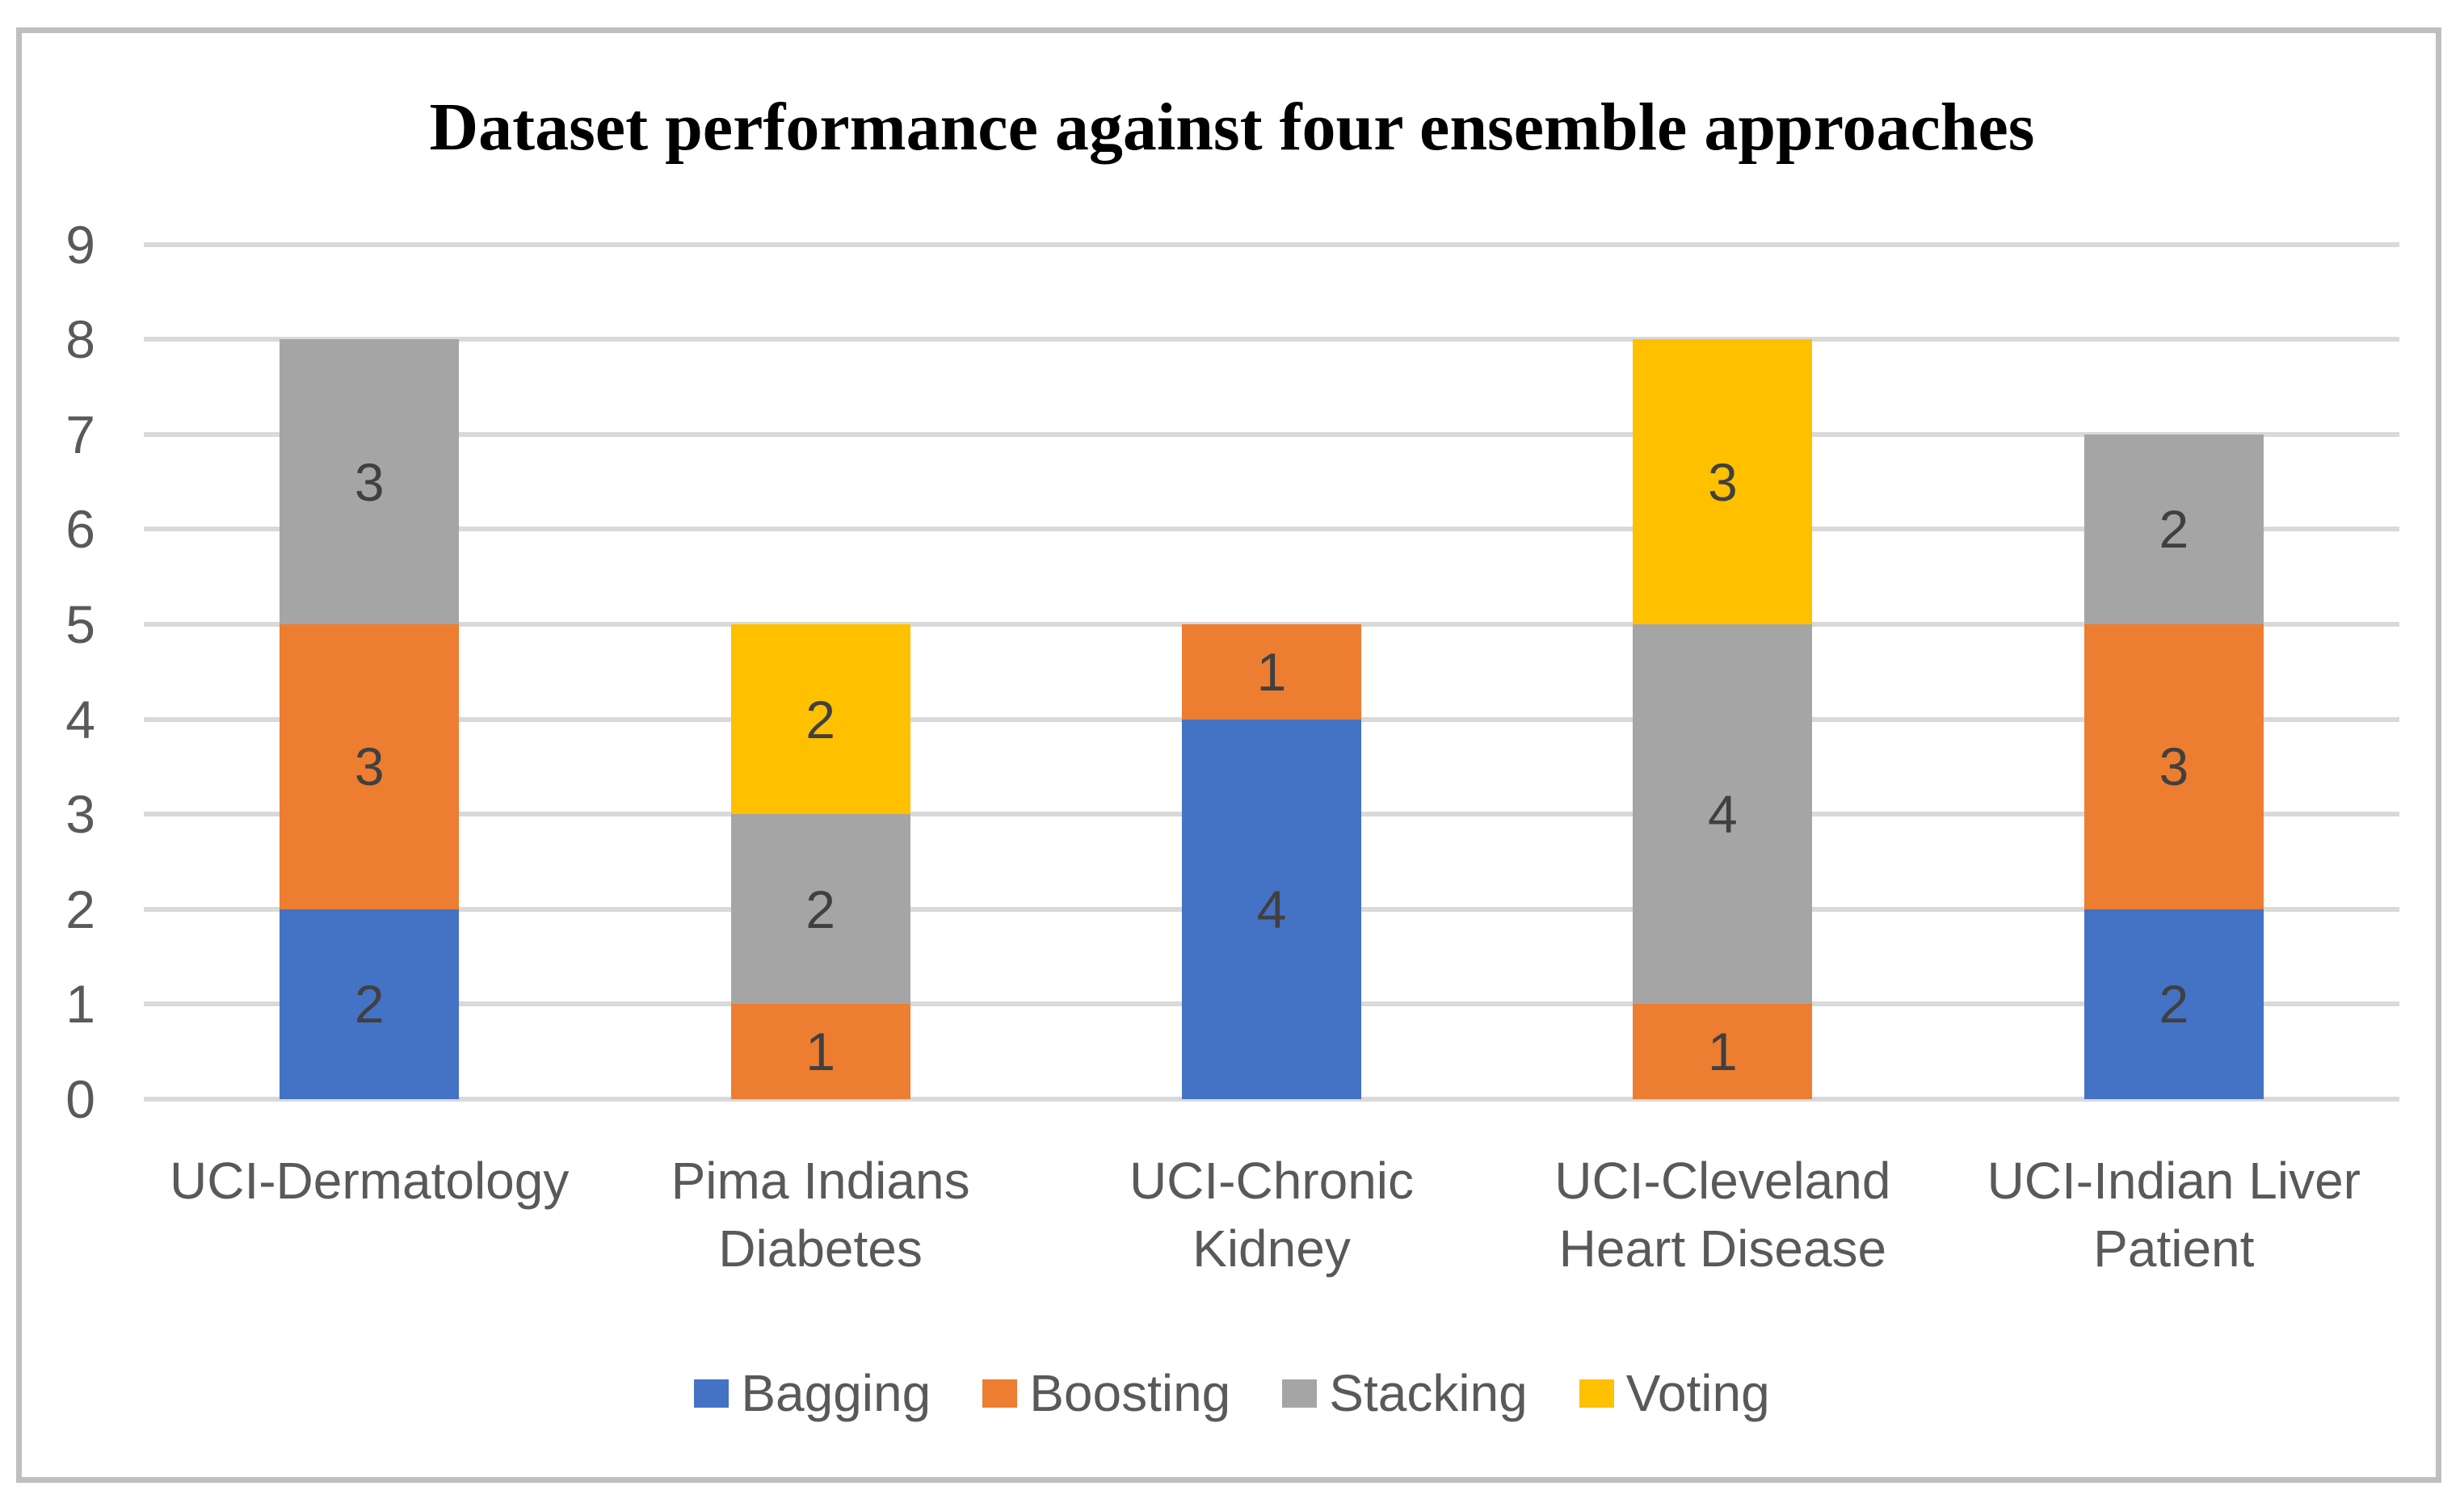  Describe the element at coordinates (820, 1248) in the screenshot. I see `x-axis-category-label-line: Diabetes` at that location.